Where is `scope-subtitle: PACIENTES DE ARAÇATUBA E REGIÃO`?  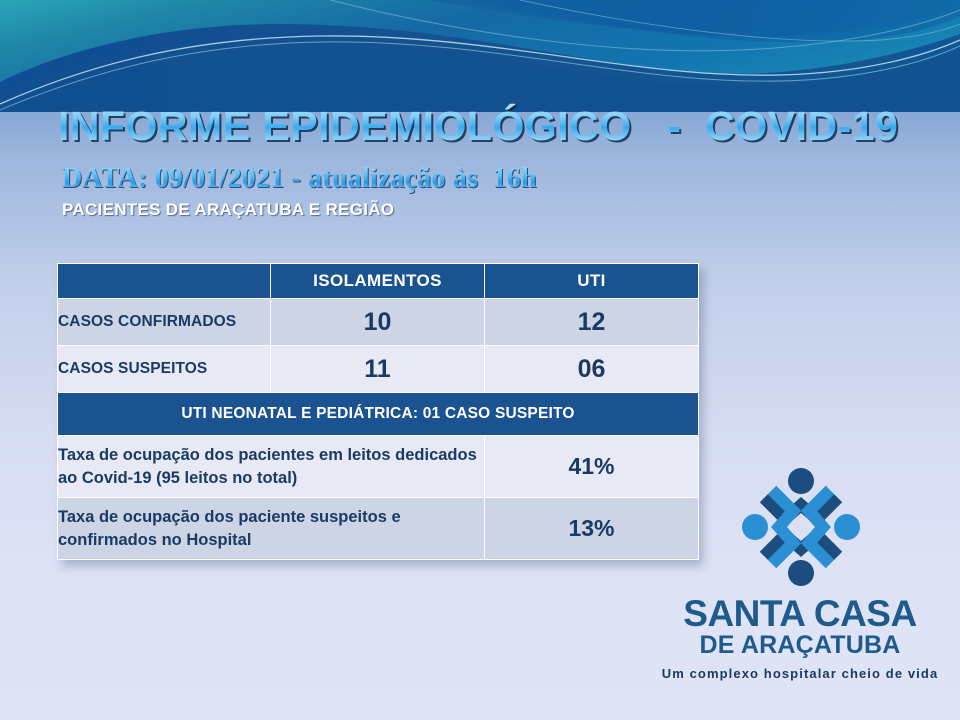
scope-subtitle: PACIENTES DE ARAÇATUBA E REGIÃO is located at coordinates (228, 209).